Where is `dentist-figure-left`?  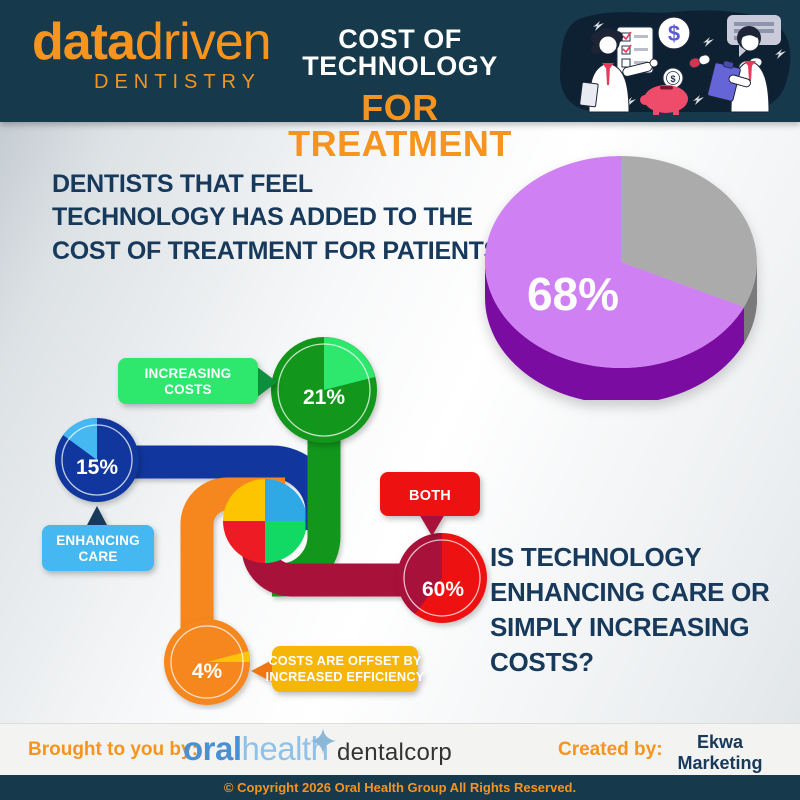 dentist-figure-left is located at coordinates (619, 70).